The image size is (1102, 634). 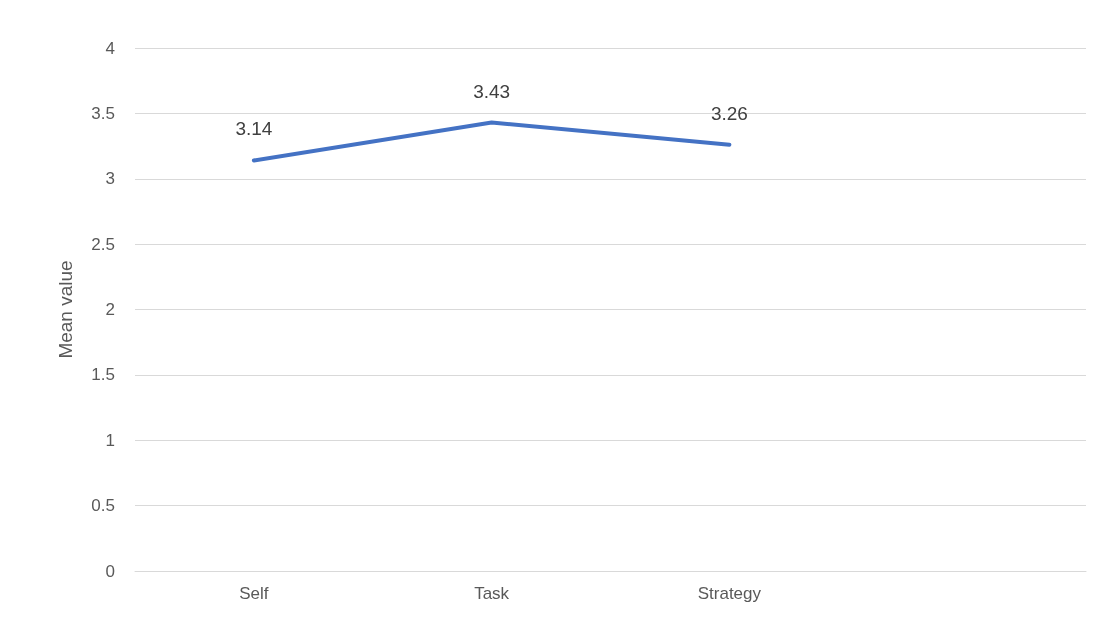 I want to click on y-tick-label: 1.5, so click(x=103, y=375).